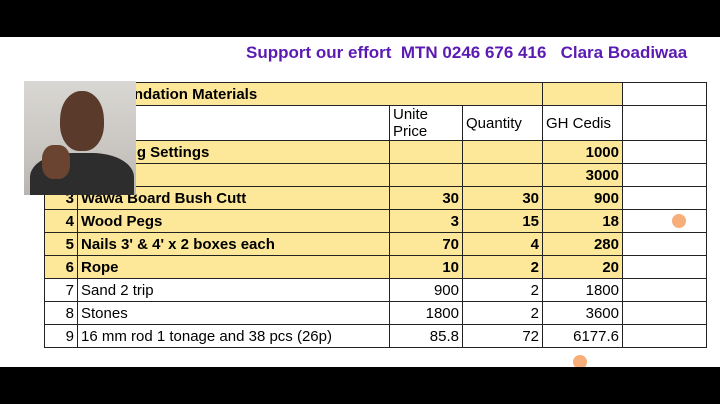  I want to click on header-unit-price: Unite Price, so click(426, 123).